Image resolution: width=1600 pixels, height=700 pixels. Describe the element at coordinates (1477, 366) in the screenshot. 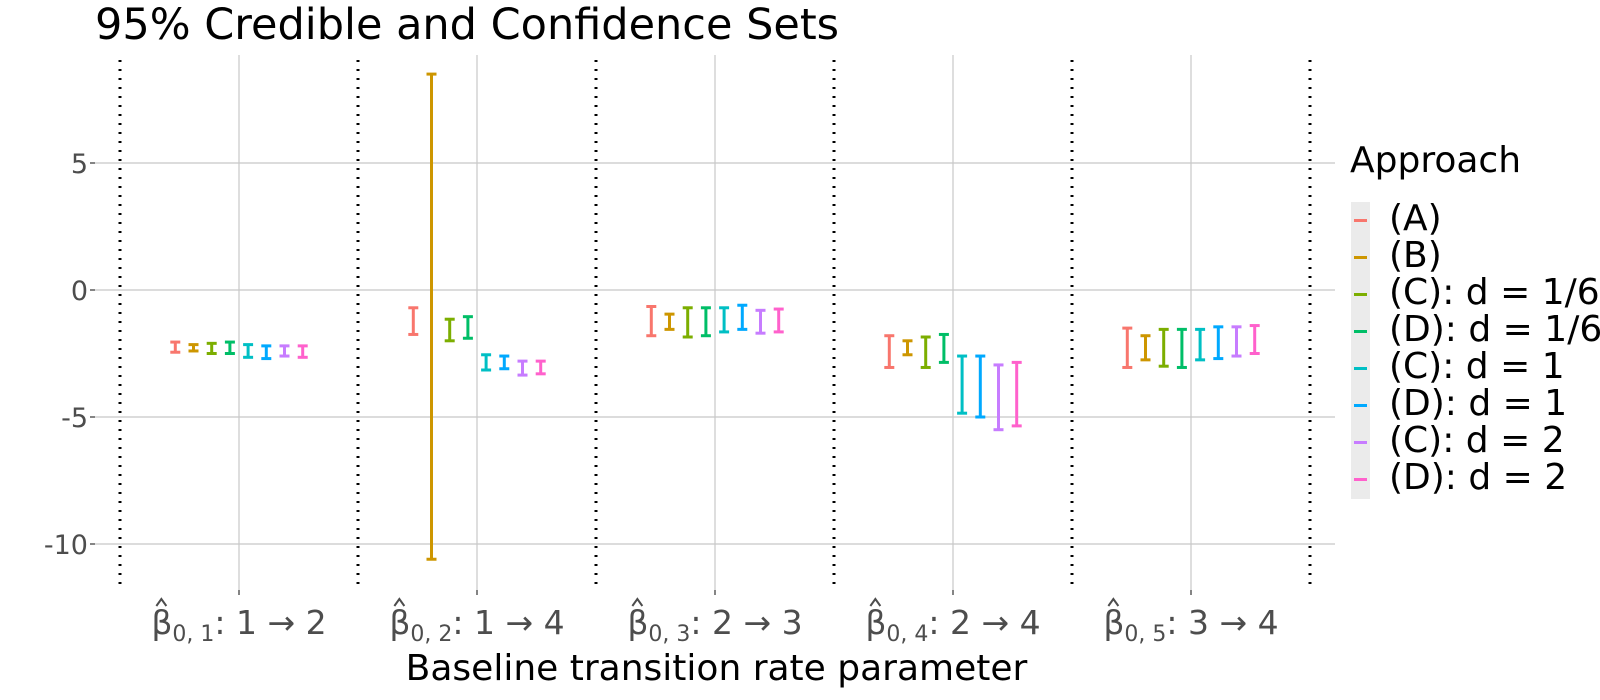

I see `legend-label: (C): d = 1` at that location.